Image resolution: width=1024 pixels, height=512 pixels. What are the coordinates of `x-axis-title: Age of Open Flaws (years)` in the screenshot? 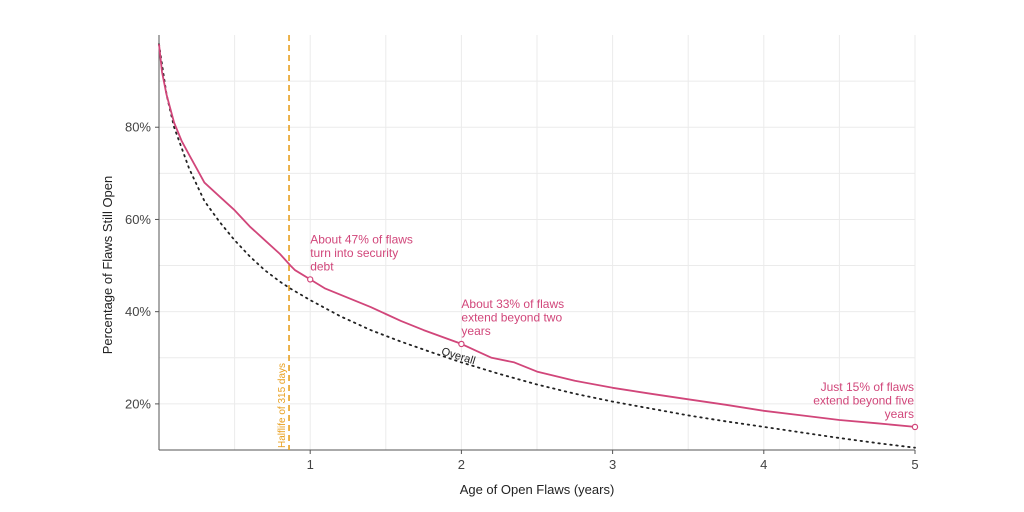 It's located at (537, 489).